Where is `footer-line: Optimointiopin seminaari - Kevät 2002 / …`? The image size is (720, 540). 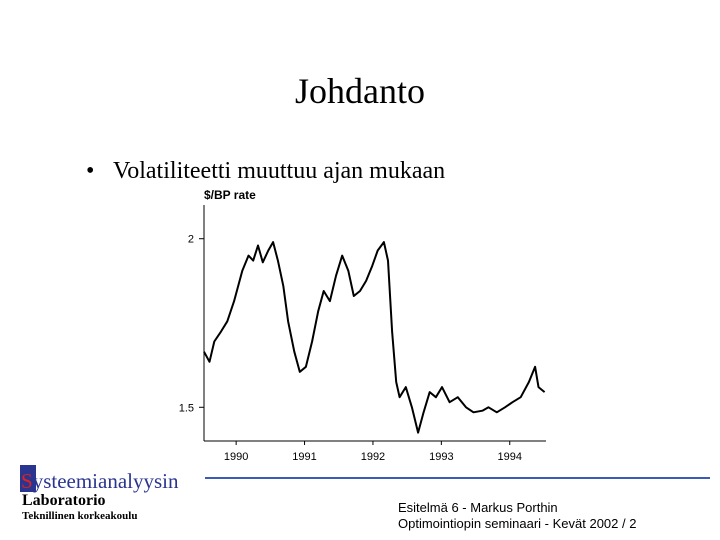 footer-line: Optimointiopin seminaari - Kevät 2002 / … is located at coordinates (517, 523).